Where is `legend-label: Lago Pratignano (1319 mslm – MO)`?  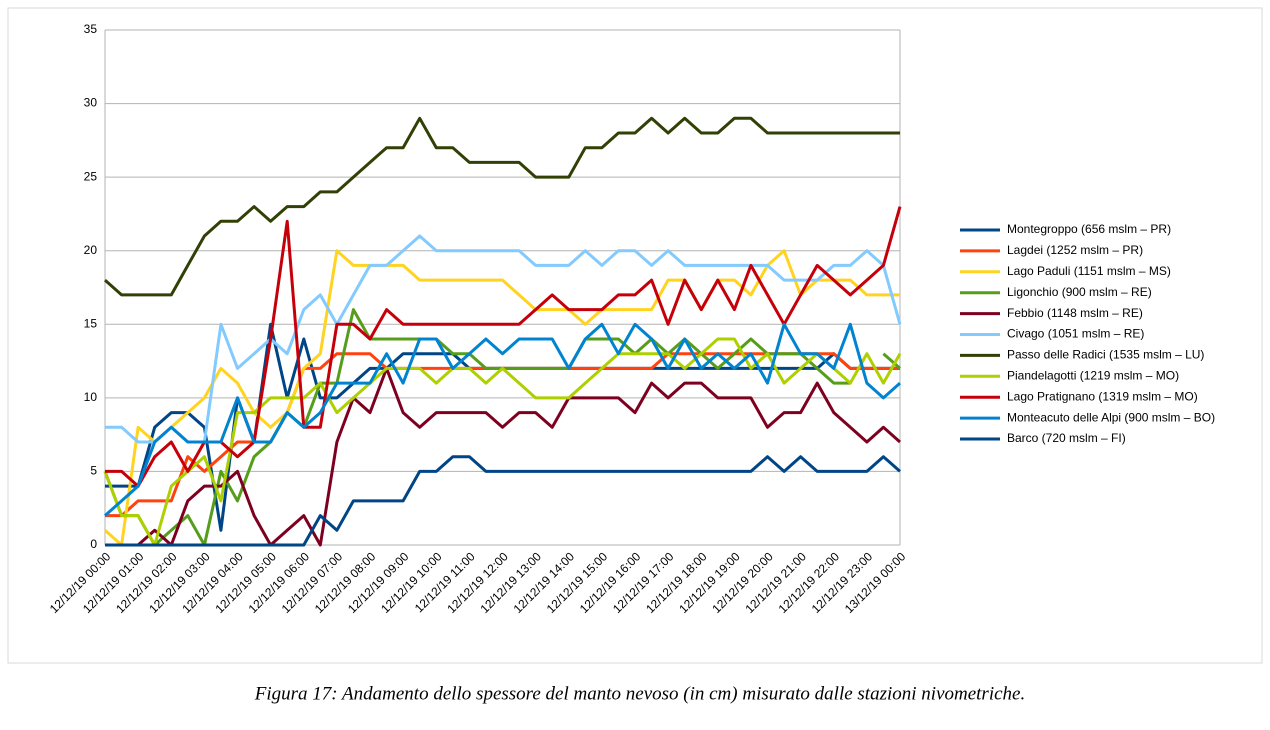
legend-label: Lago Pratignano (1319 mslm – MO) is located at coordinates (1102, 396).